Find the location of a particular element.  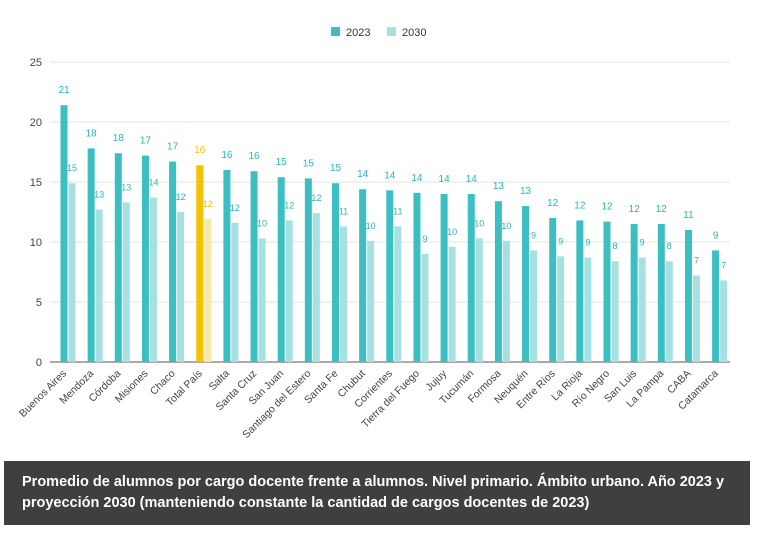

legend-label: 2023 is located at coordinates (358, 33).